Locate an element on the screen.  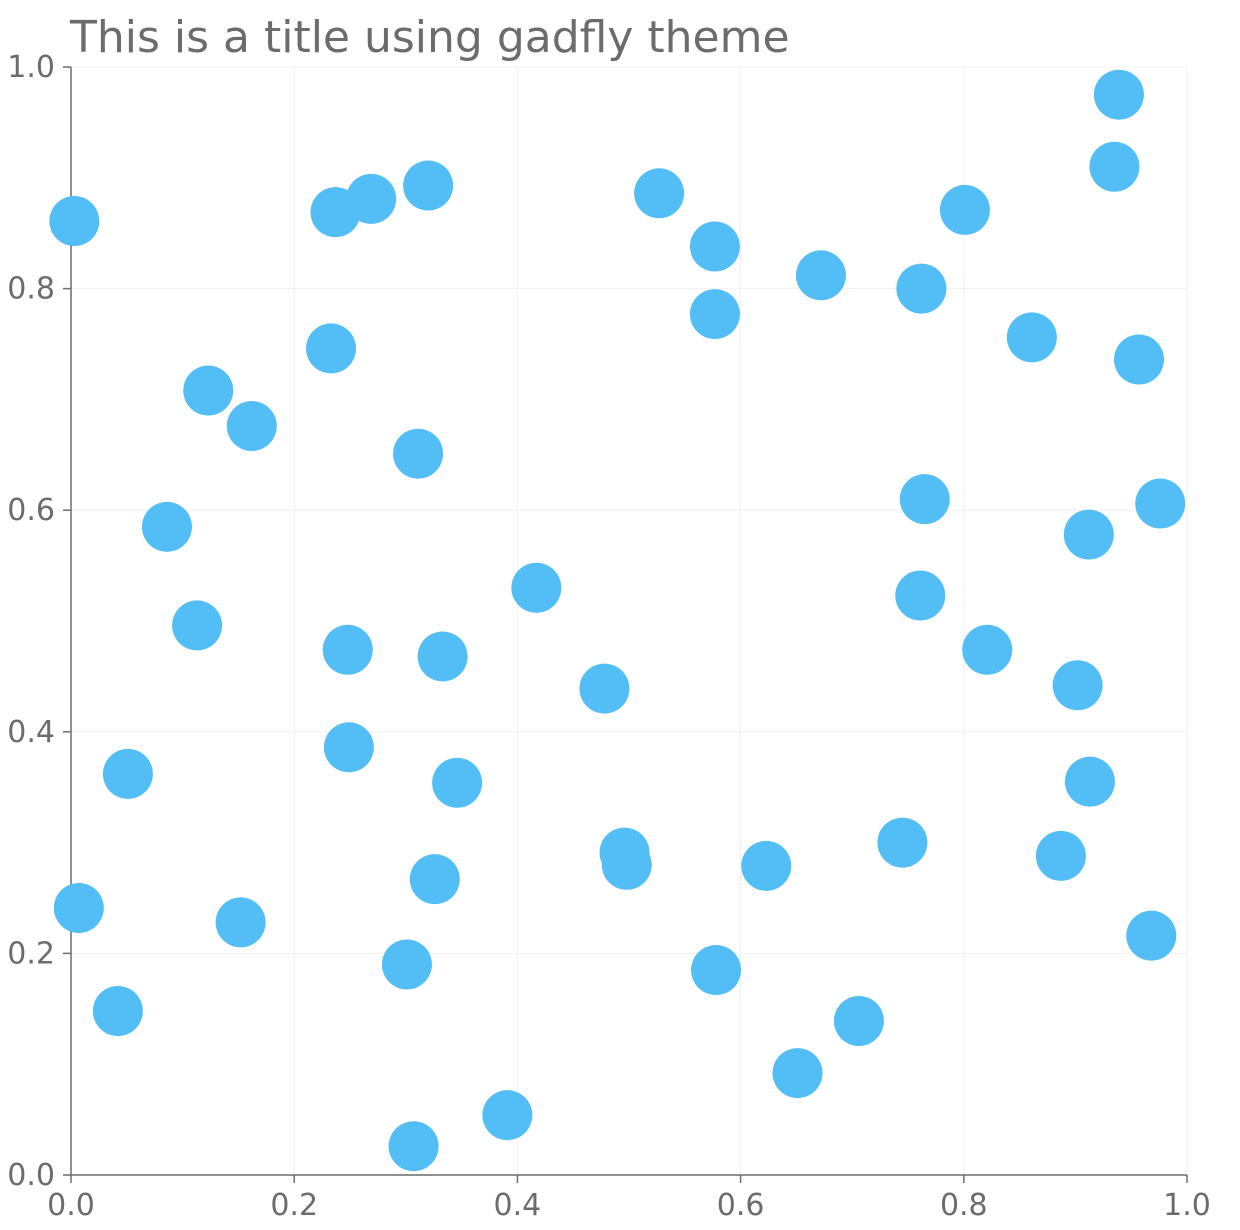
x-tick-label: 0.4 is located at coordinates (518, 1205).